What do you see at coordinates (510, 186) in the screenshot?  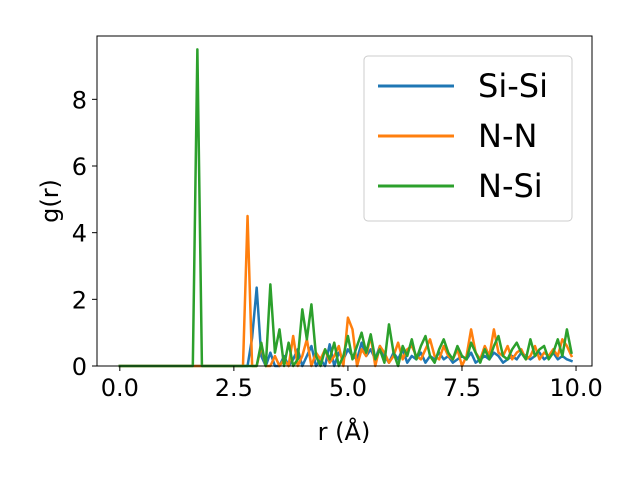 I see `legend-label-n-si: N-Si` at bounding box center [510, 186].